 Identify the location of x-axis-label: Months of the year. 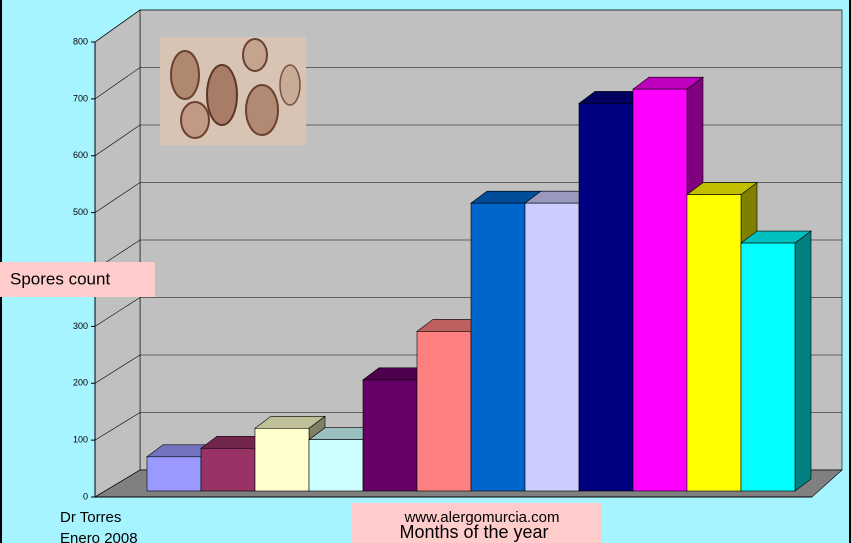
(473, 532).